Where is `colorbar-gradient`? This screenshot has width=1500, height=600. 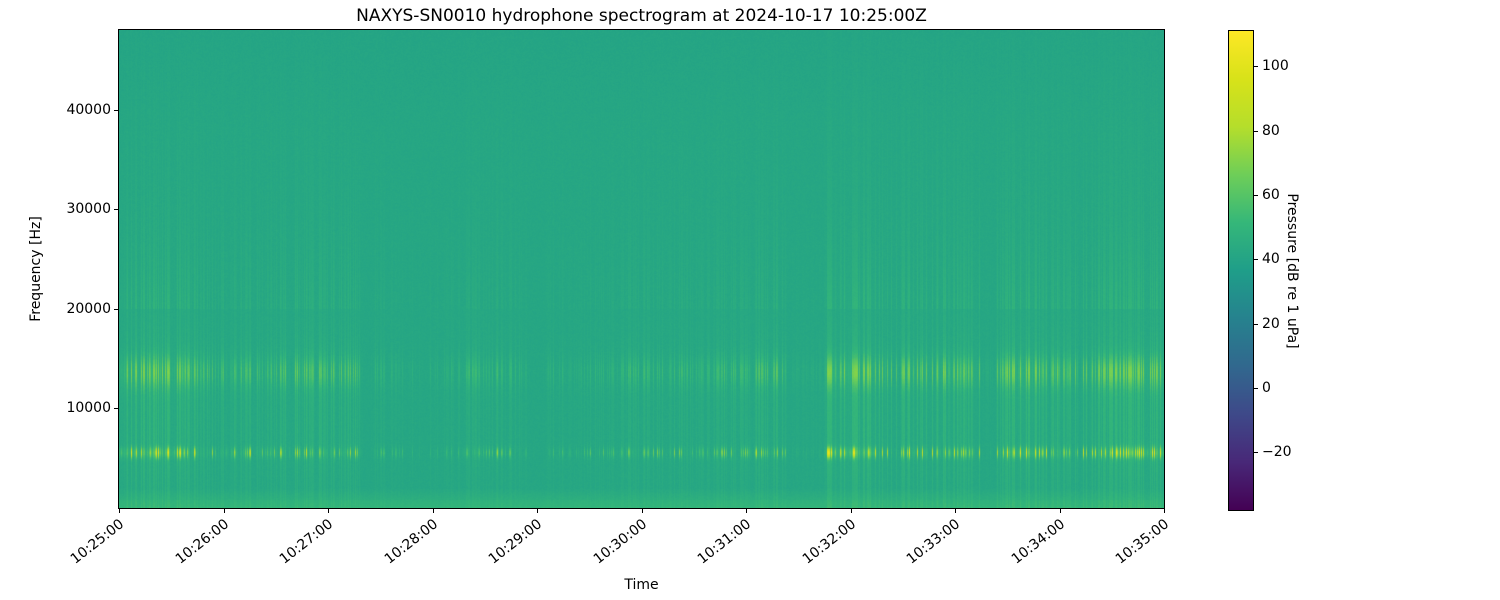 colorbar-gradient is located at coordinates (1241, 270).